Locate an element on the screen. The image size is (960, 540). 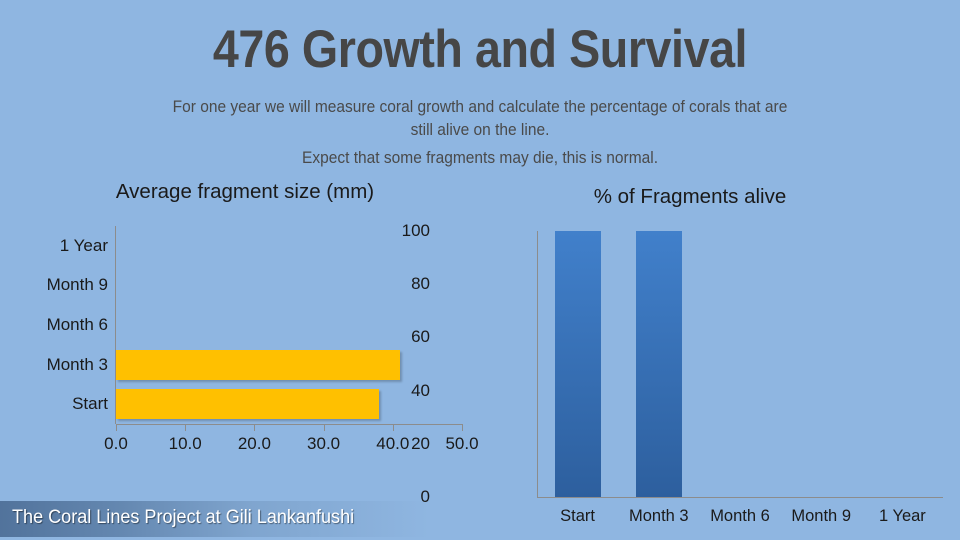
chart-right-y-tick-label: 80 is located at coordinates (420, 284).